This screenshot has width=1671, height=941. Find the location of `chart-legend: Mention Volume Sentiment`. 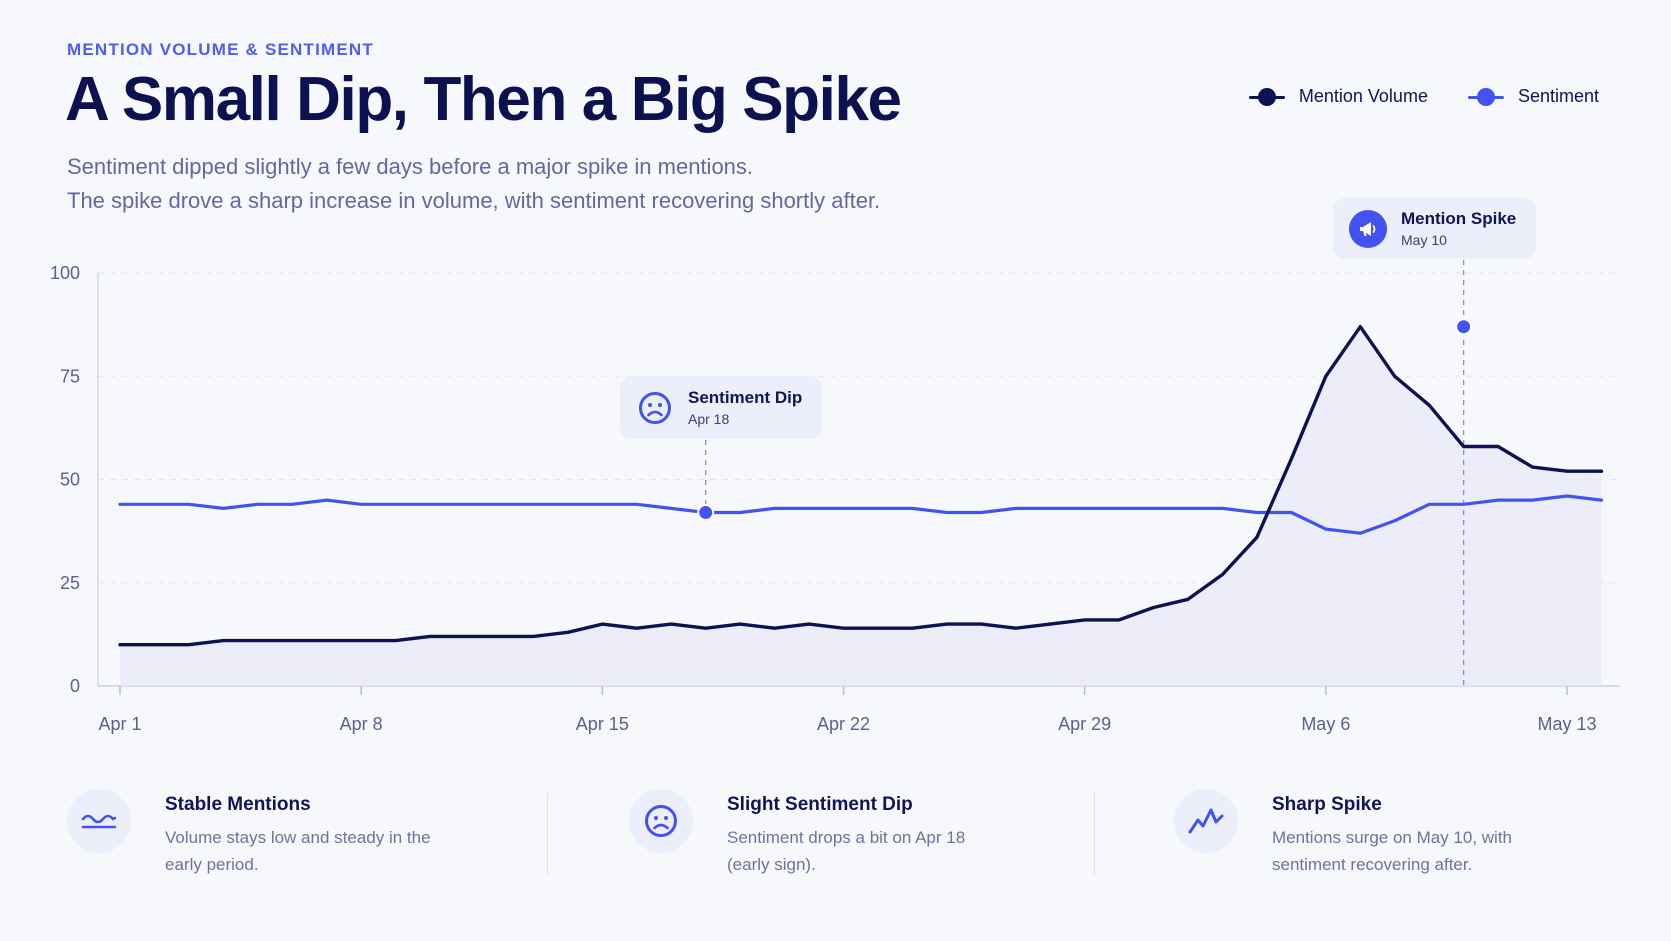

chart-legend: Mention Volume Sentiment is located at coordinates (1423, 96).